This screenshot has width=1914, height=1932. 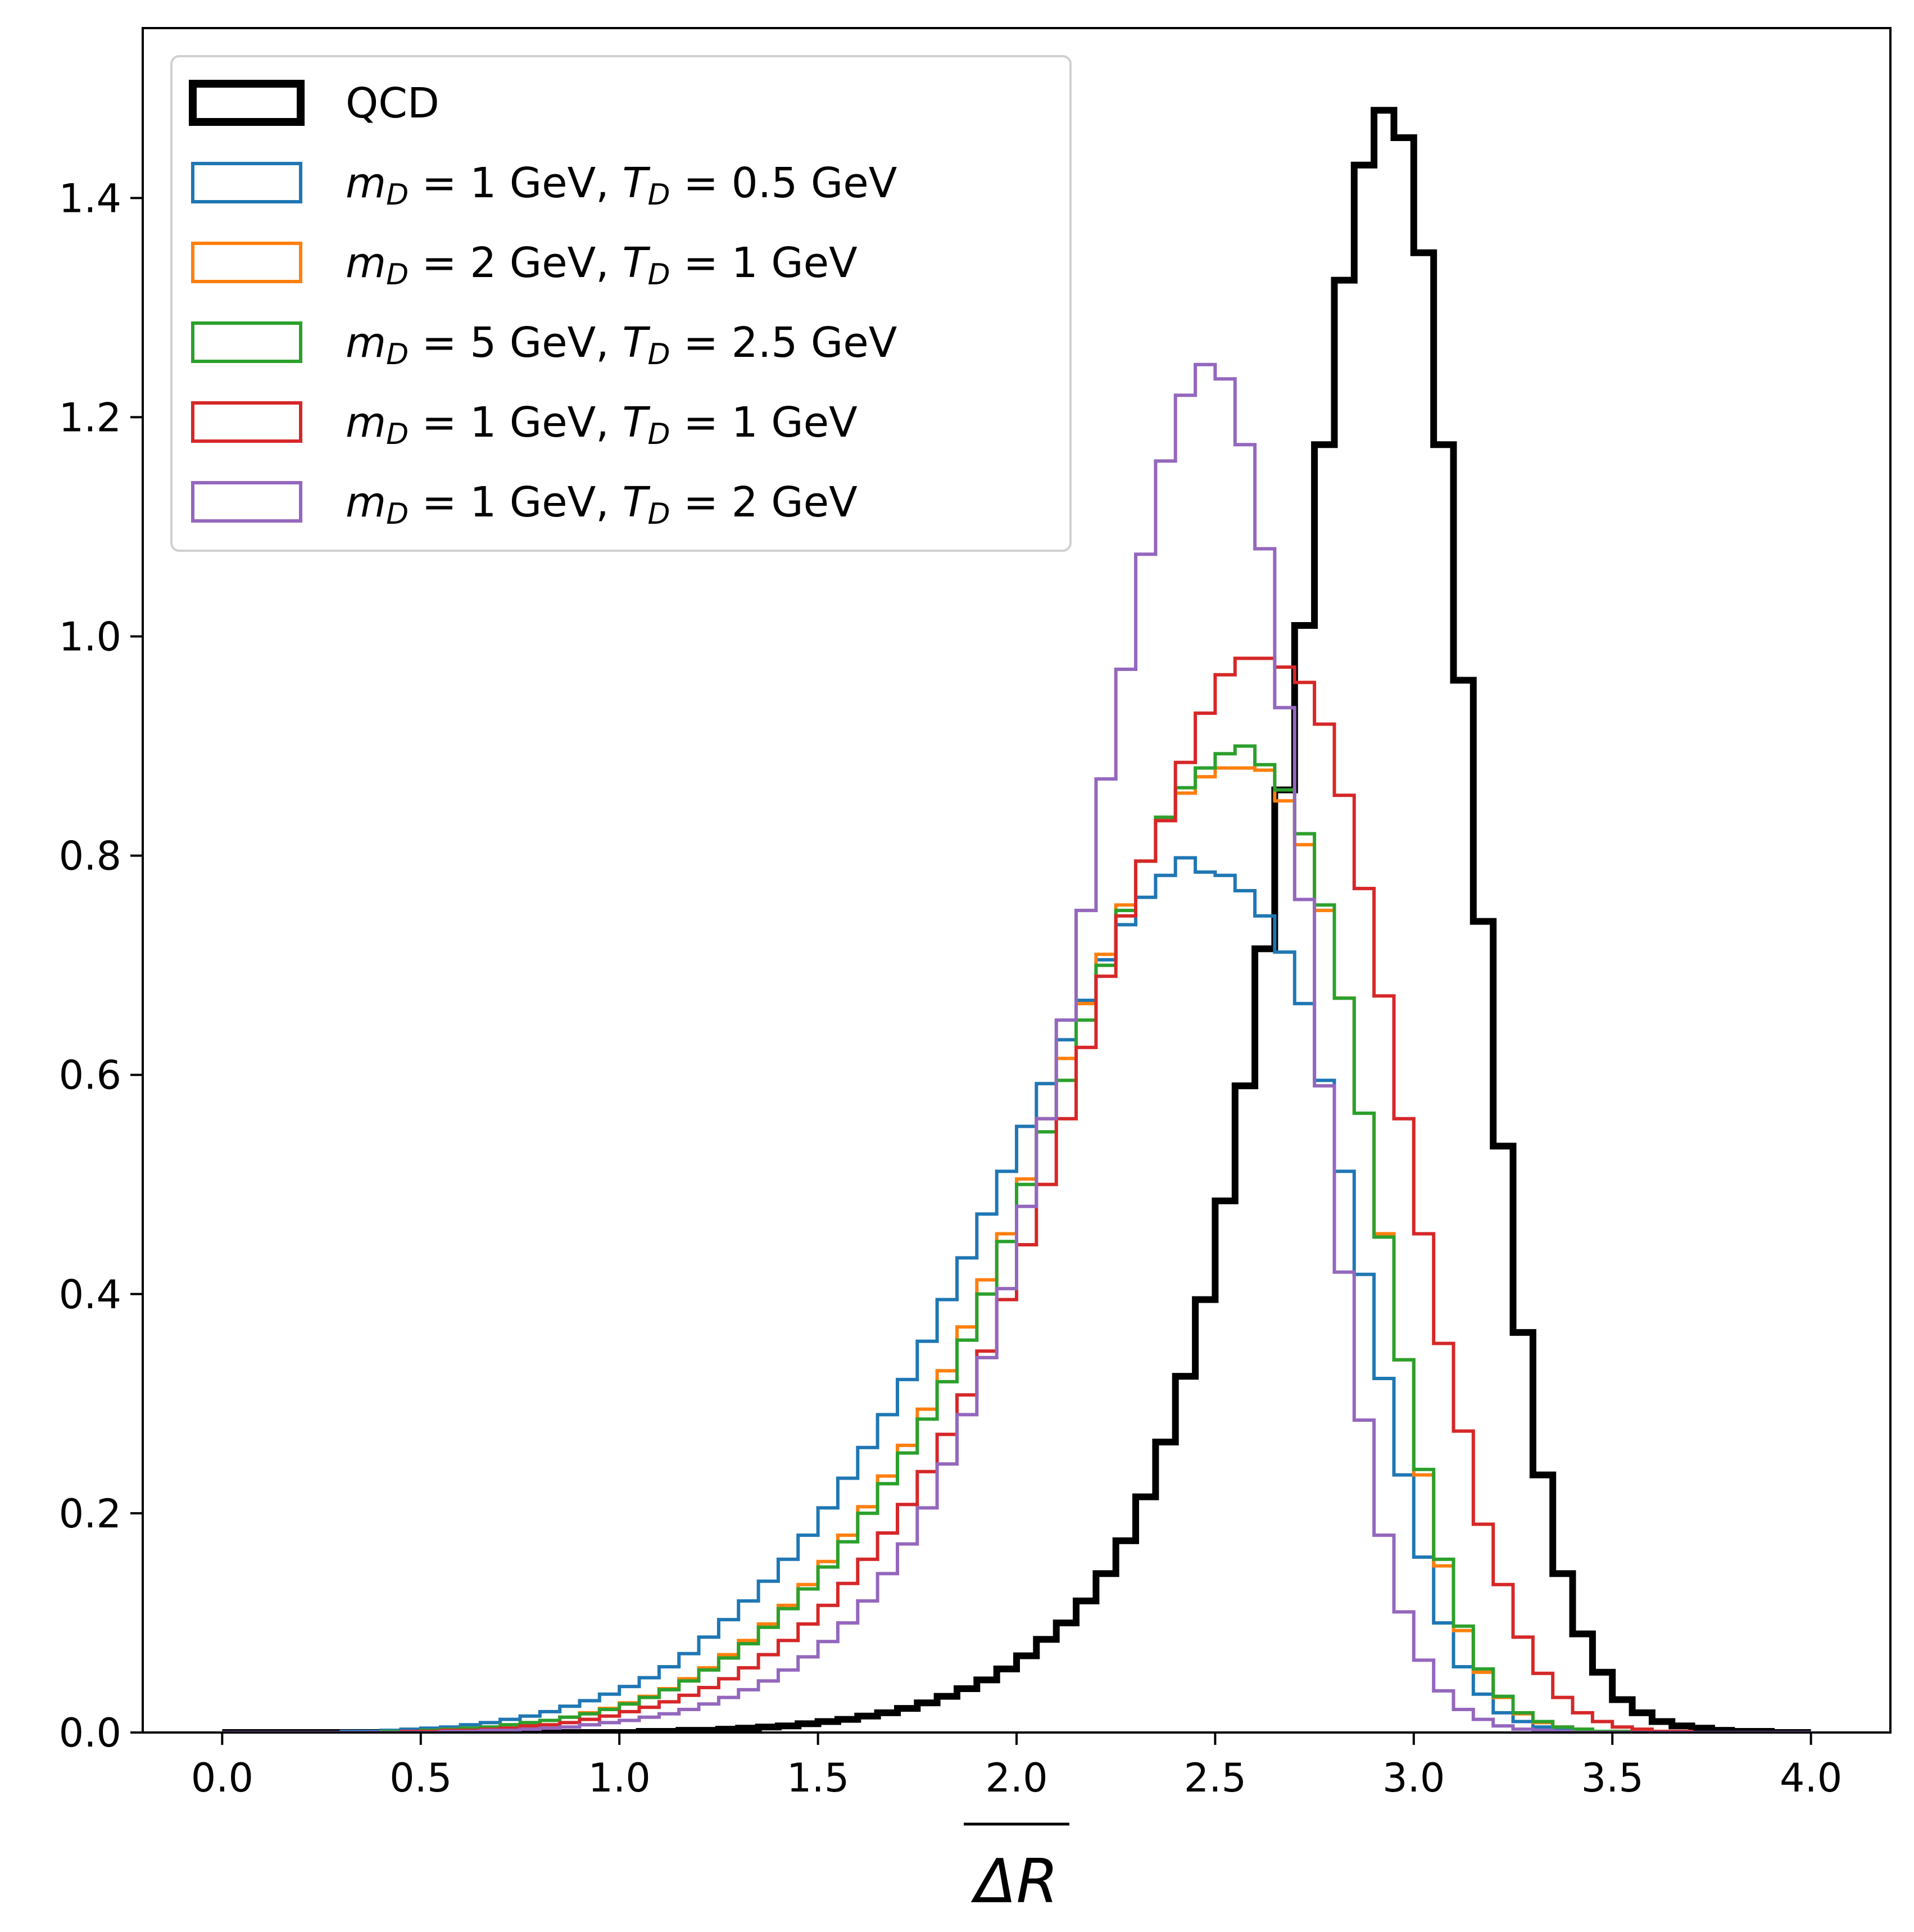 What do you see at coordinates (90, 1733) in the screenshot?
I see `y-tick-label: 0.0` at bounding box center [90, 1733].